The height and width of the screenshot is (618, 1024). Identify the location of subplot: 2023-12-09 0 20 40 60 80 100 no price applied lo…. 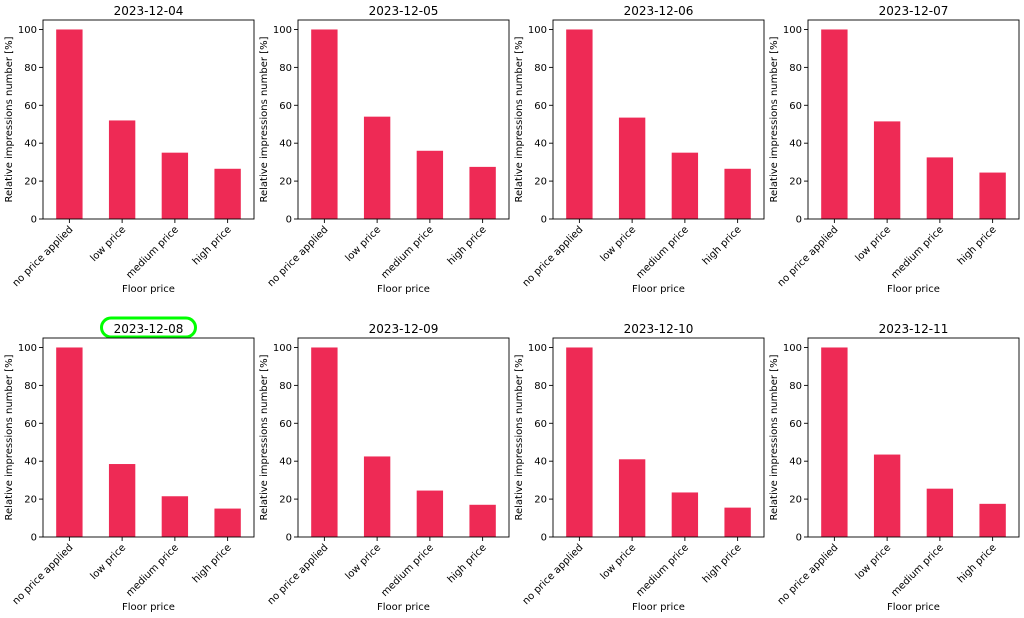
(384, 467).